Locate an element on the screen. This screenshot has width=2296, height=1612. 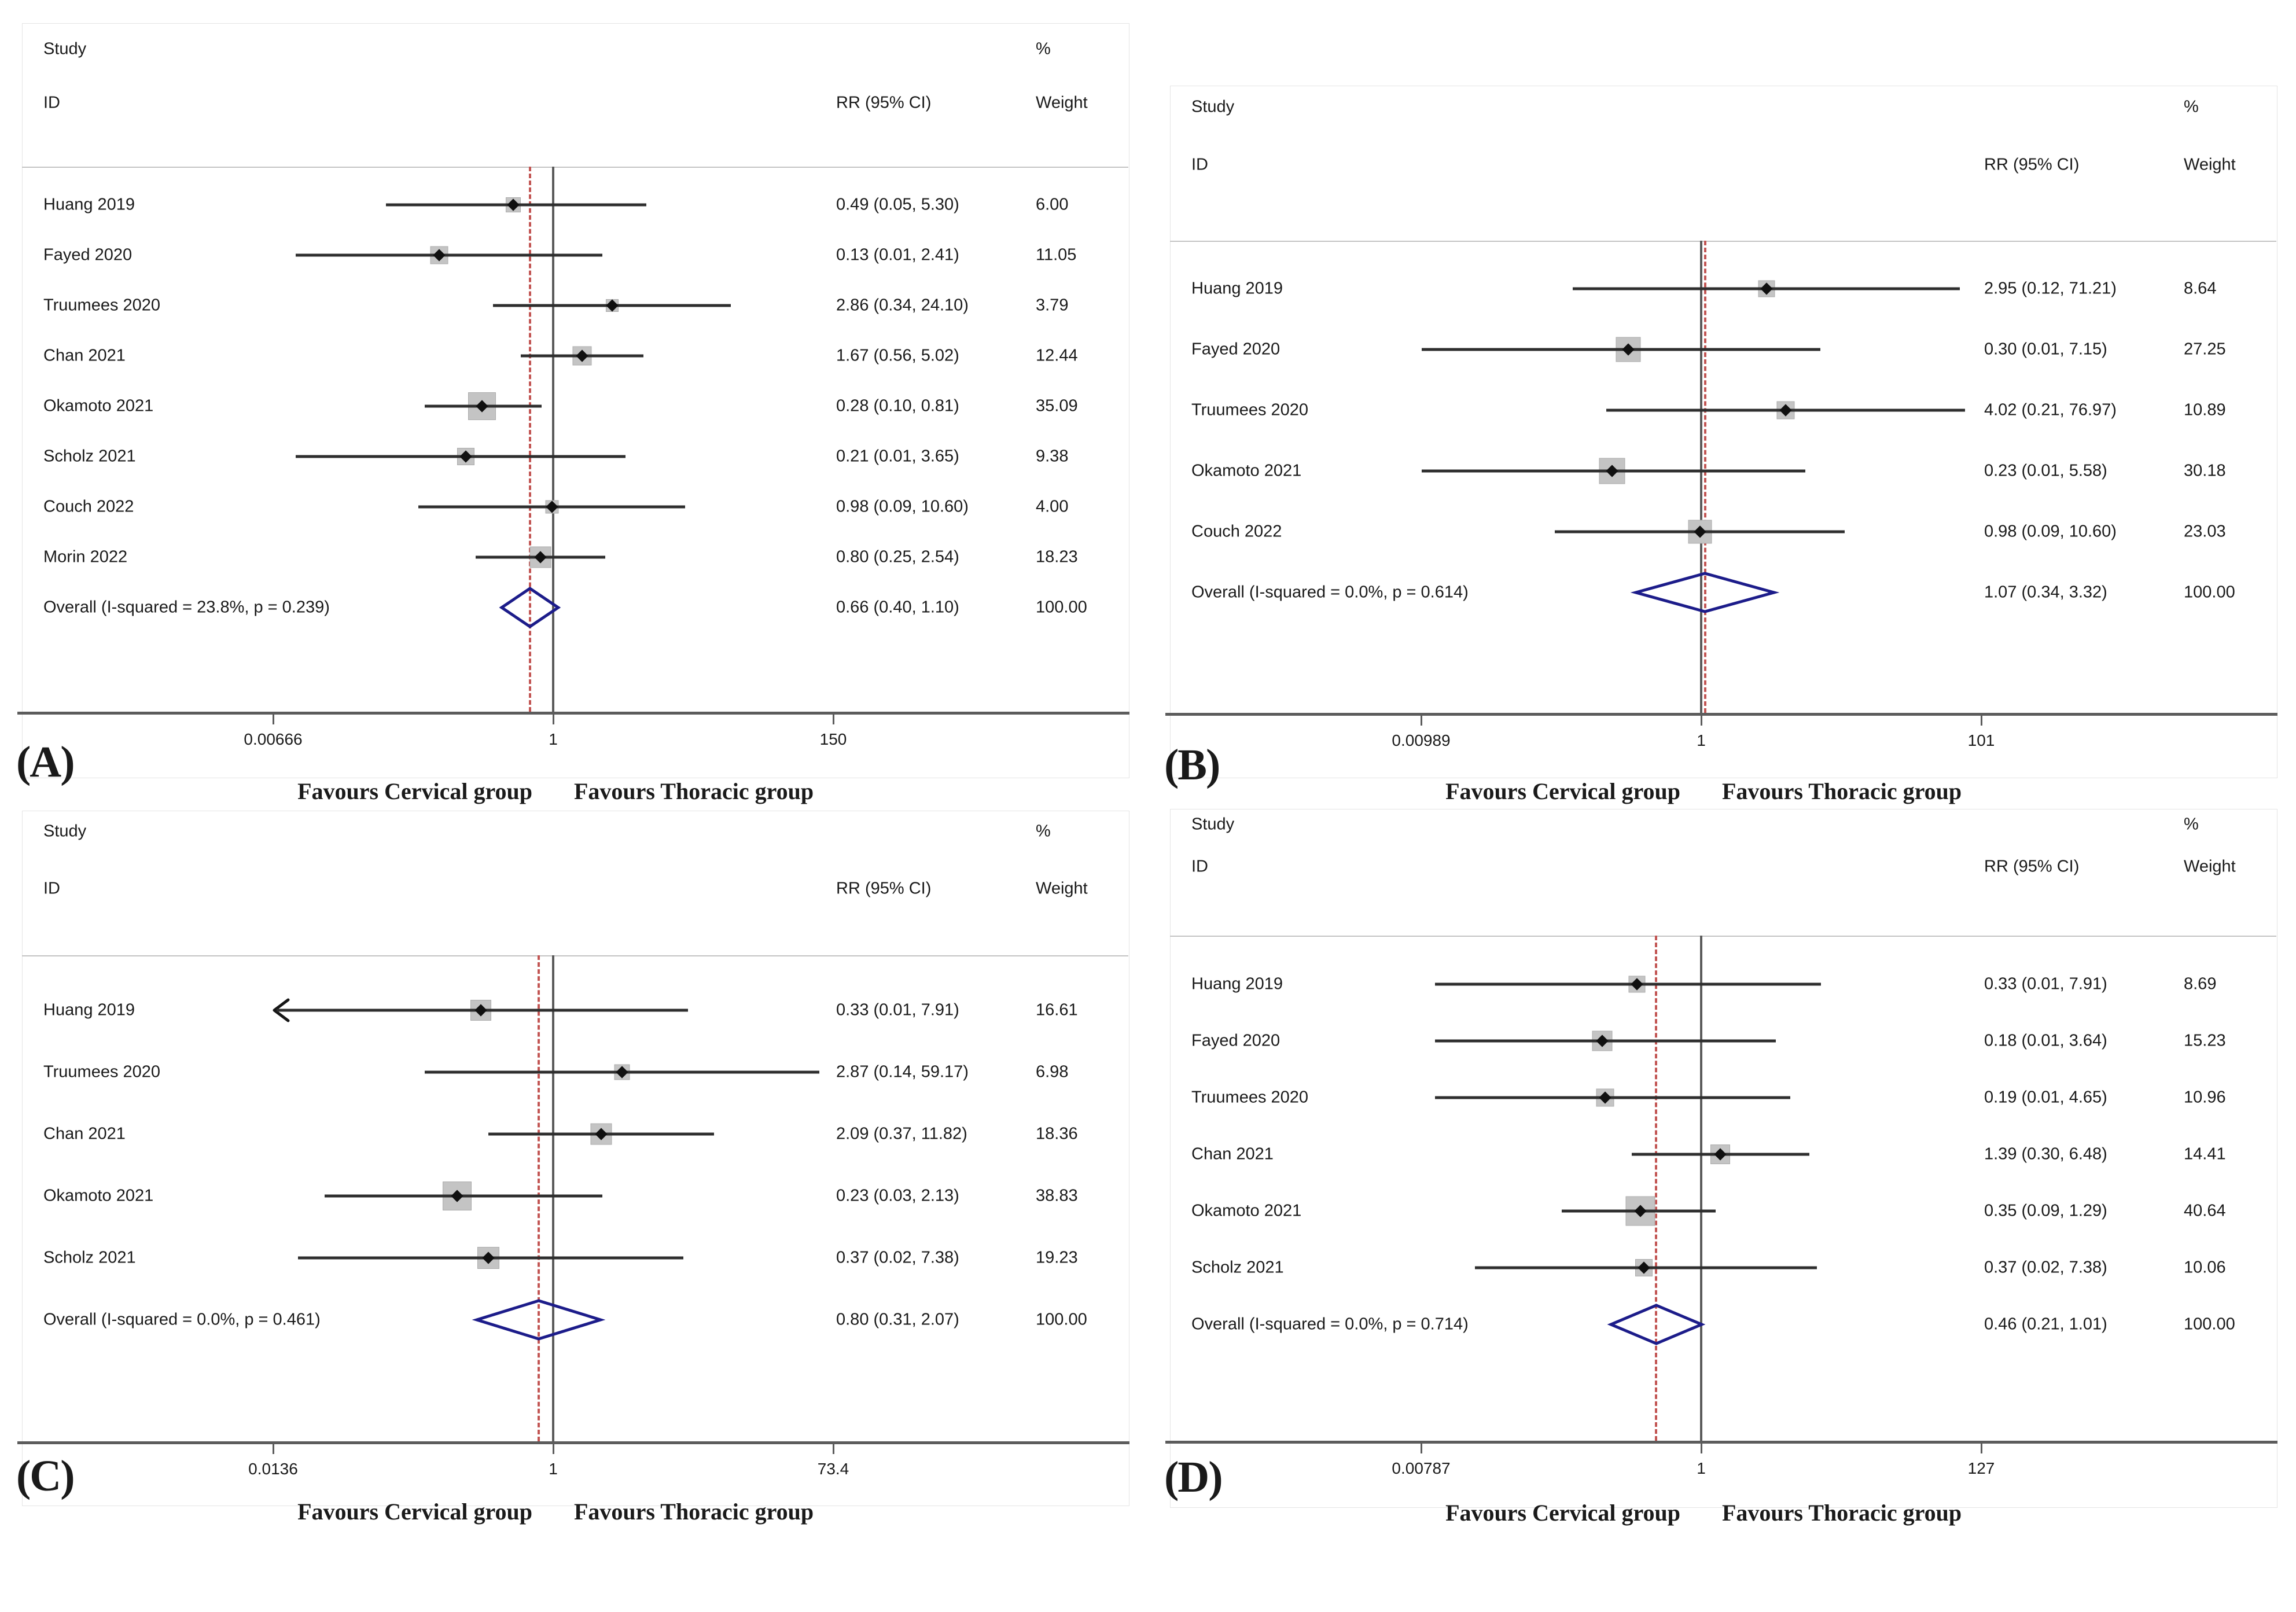
column-header-weight: Weight is located at coordinates (1062, 102).